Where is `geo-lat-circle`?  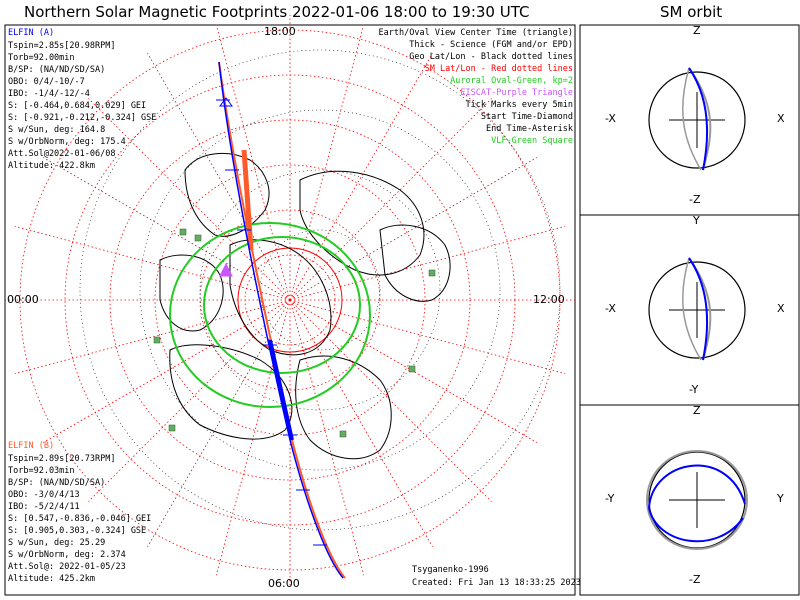
geo-lat-circle is located at coordinates (320, 290).